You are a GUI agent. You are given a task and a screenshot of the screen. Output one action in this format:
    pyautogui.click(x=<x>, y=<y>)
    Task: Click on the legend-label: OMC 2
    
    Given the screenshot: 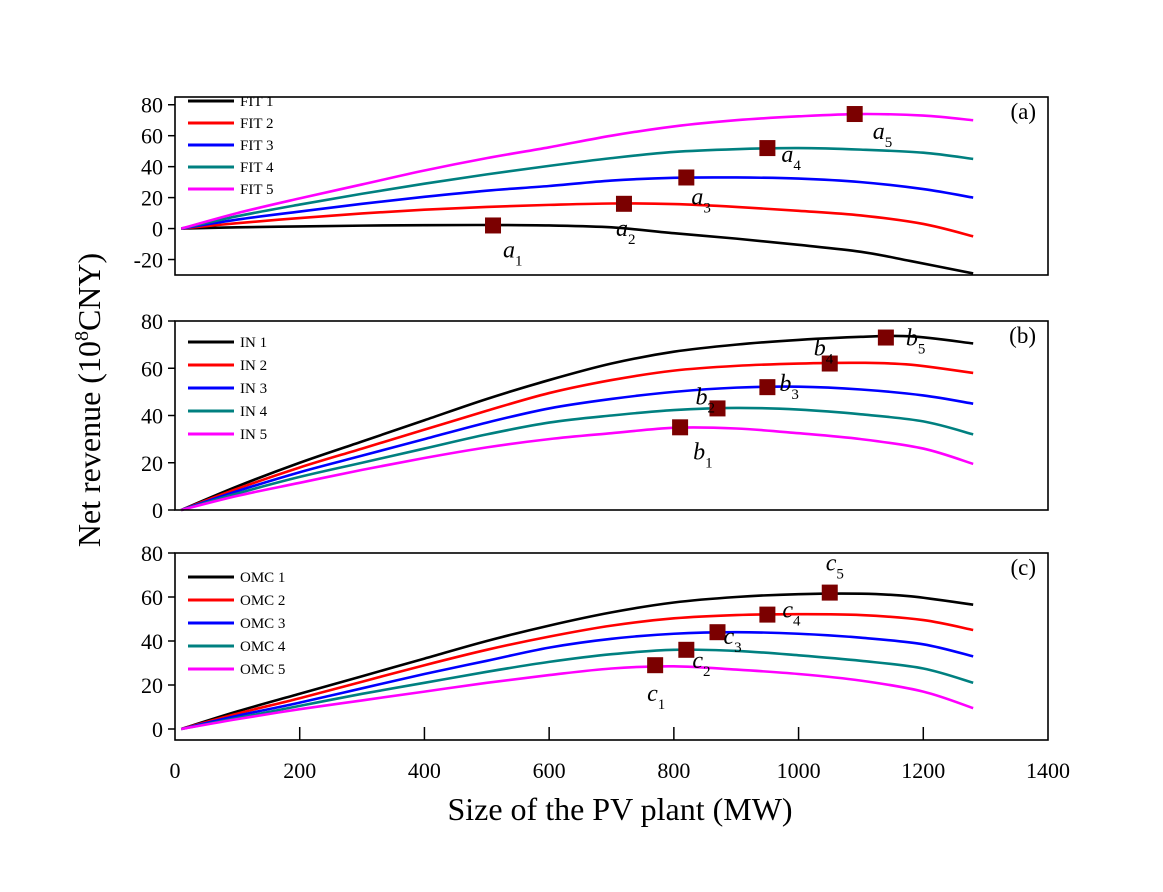 What is the action you would take?
    pyautogui.click(x=262, y=601)
    